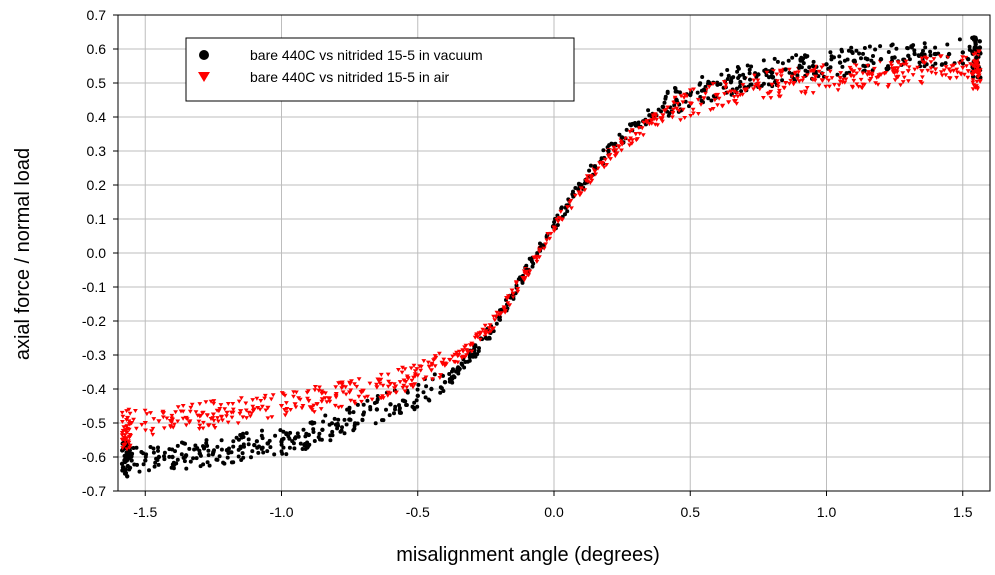  I want to click on y-tick-label: 0.1, so click(97, 219).